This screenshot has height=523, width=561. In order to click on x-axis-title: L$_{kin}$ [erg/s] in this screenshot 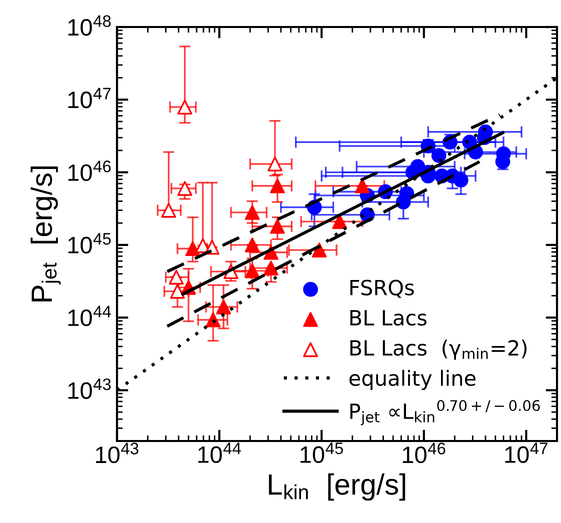, I will do `click(337, 487)`.